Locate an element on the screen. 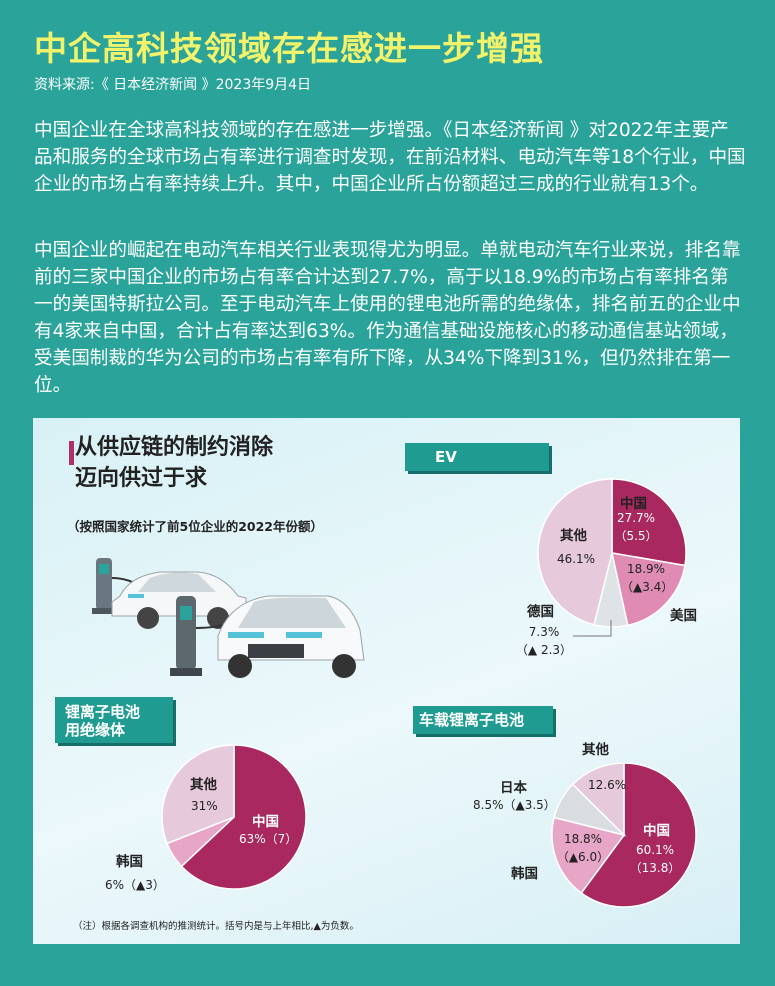 This screenshot has height=986, width=775. insulator-title-line1: 锂离子电池 is located at coordinates (103, 712).